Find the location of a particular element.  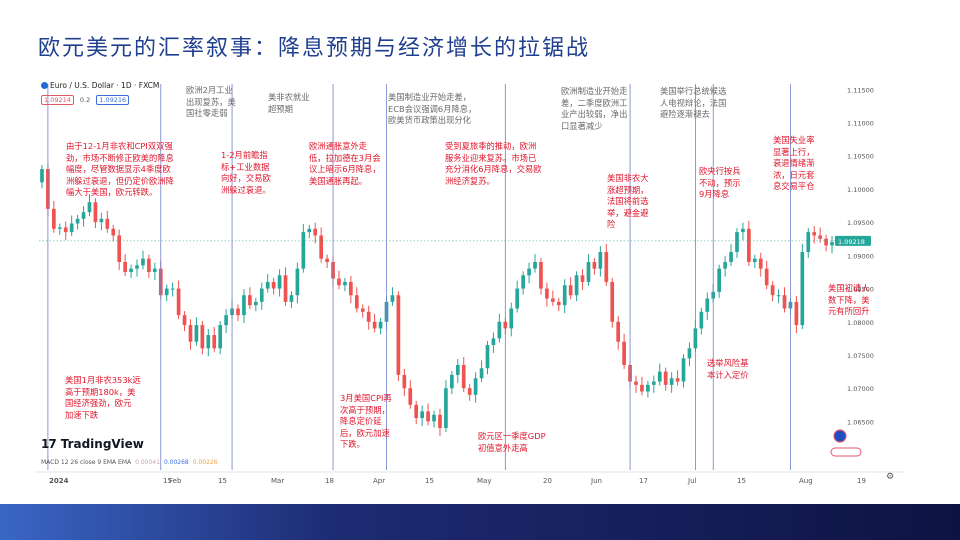

current-price-tag is located at coordinates (853, 240).